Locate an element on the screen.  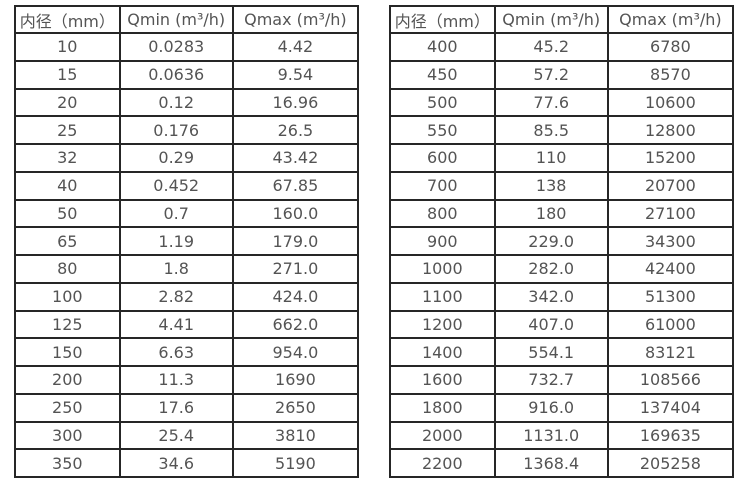
qmin-cell: 1.19 is located at coordinates (176, 241).